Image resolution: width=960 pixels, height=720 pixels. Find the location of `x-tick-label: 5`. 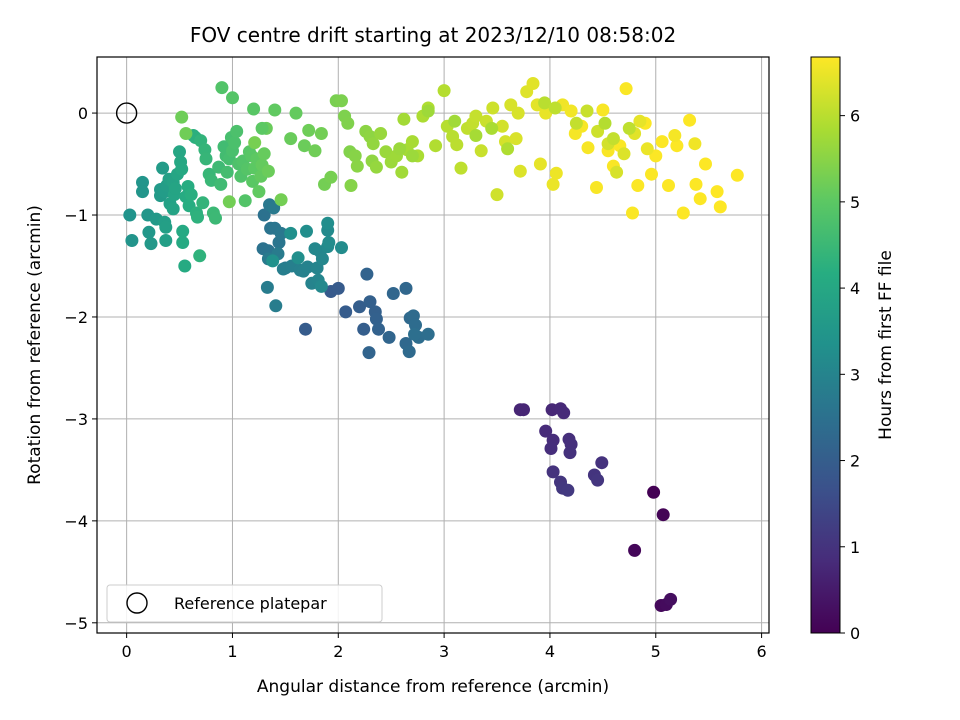

x-tick-label: 5 is located at coordinates (656, 651).